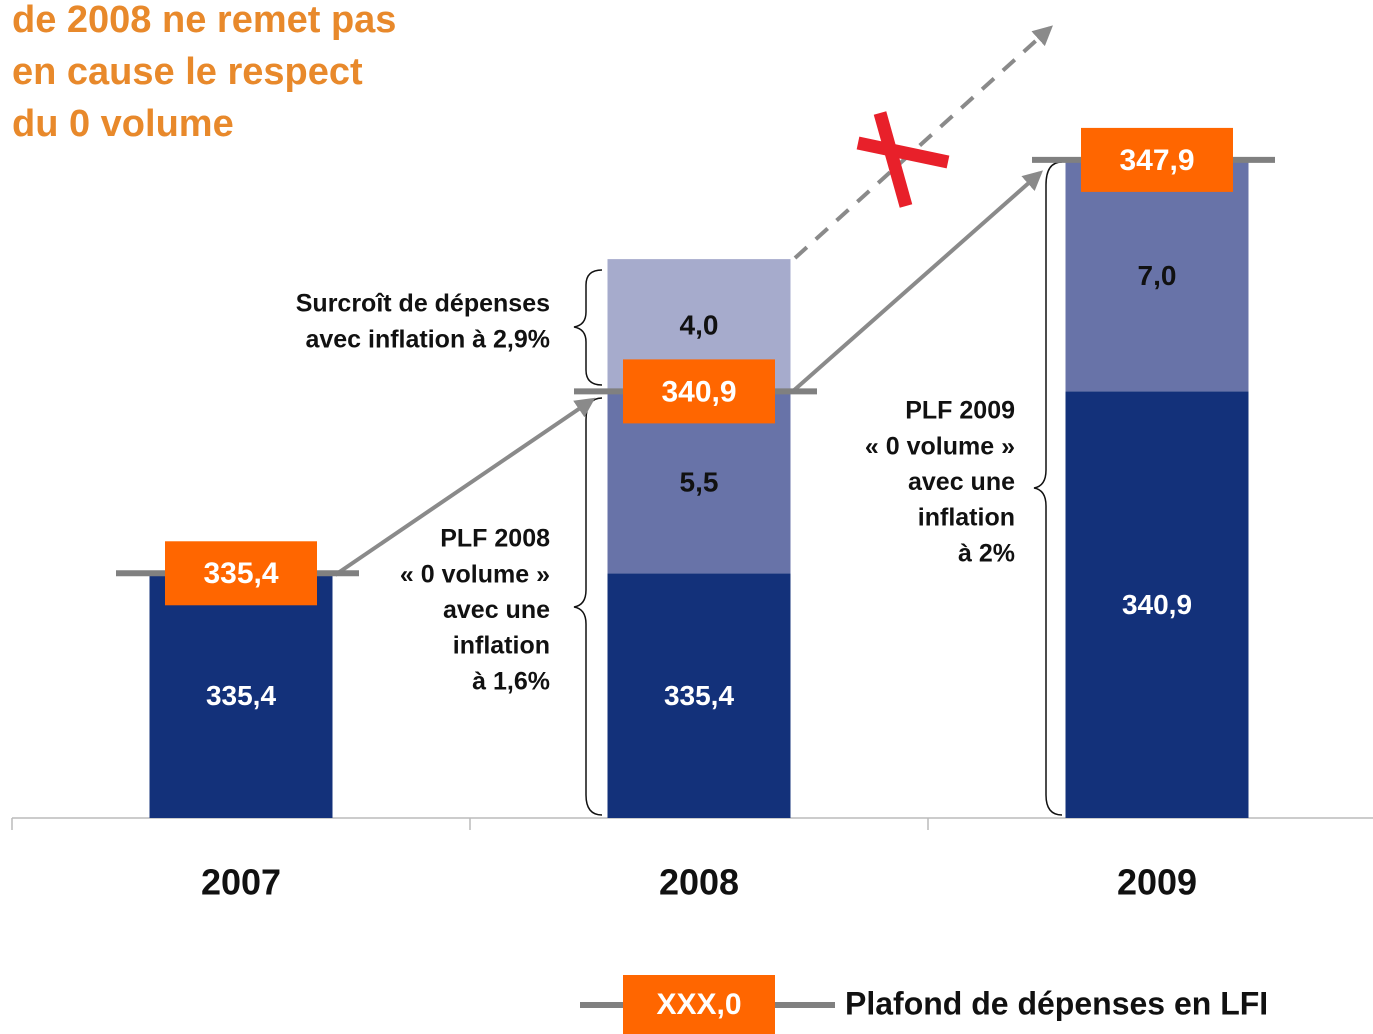 This screenshot has width=1373, height=1034. What do you see at coordinates (960, 411) in the screenshot?
I see `annotation: PLF 2009` at bounding box center [960, 411].